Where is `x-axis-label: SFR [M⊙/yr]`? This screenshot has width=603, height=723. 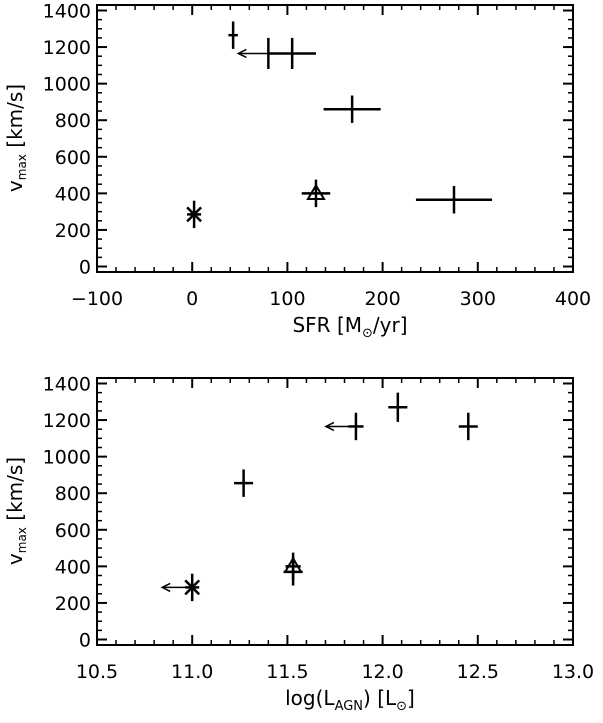
x-axis-label: SFR [M⊙/yr] is located at coordinates (349, 327).